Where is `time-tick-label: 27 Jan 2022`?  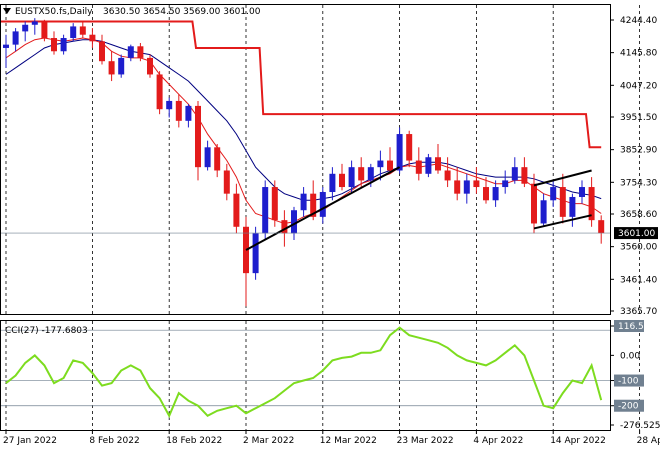 time-tick-label: 27 Jan 2022 is located at coordinates (30, 441).